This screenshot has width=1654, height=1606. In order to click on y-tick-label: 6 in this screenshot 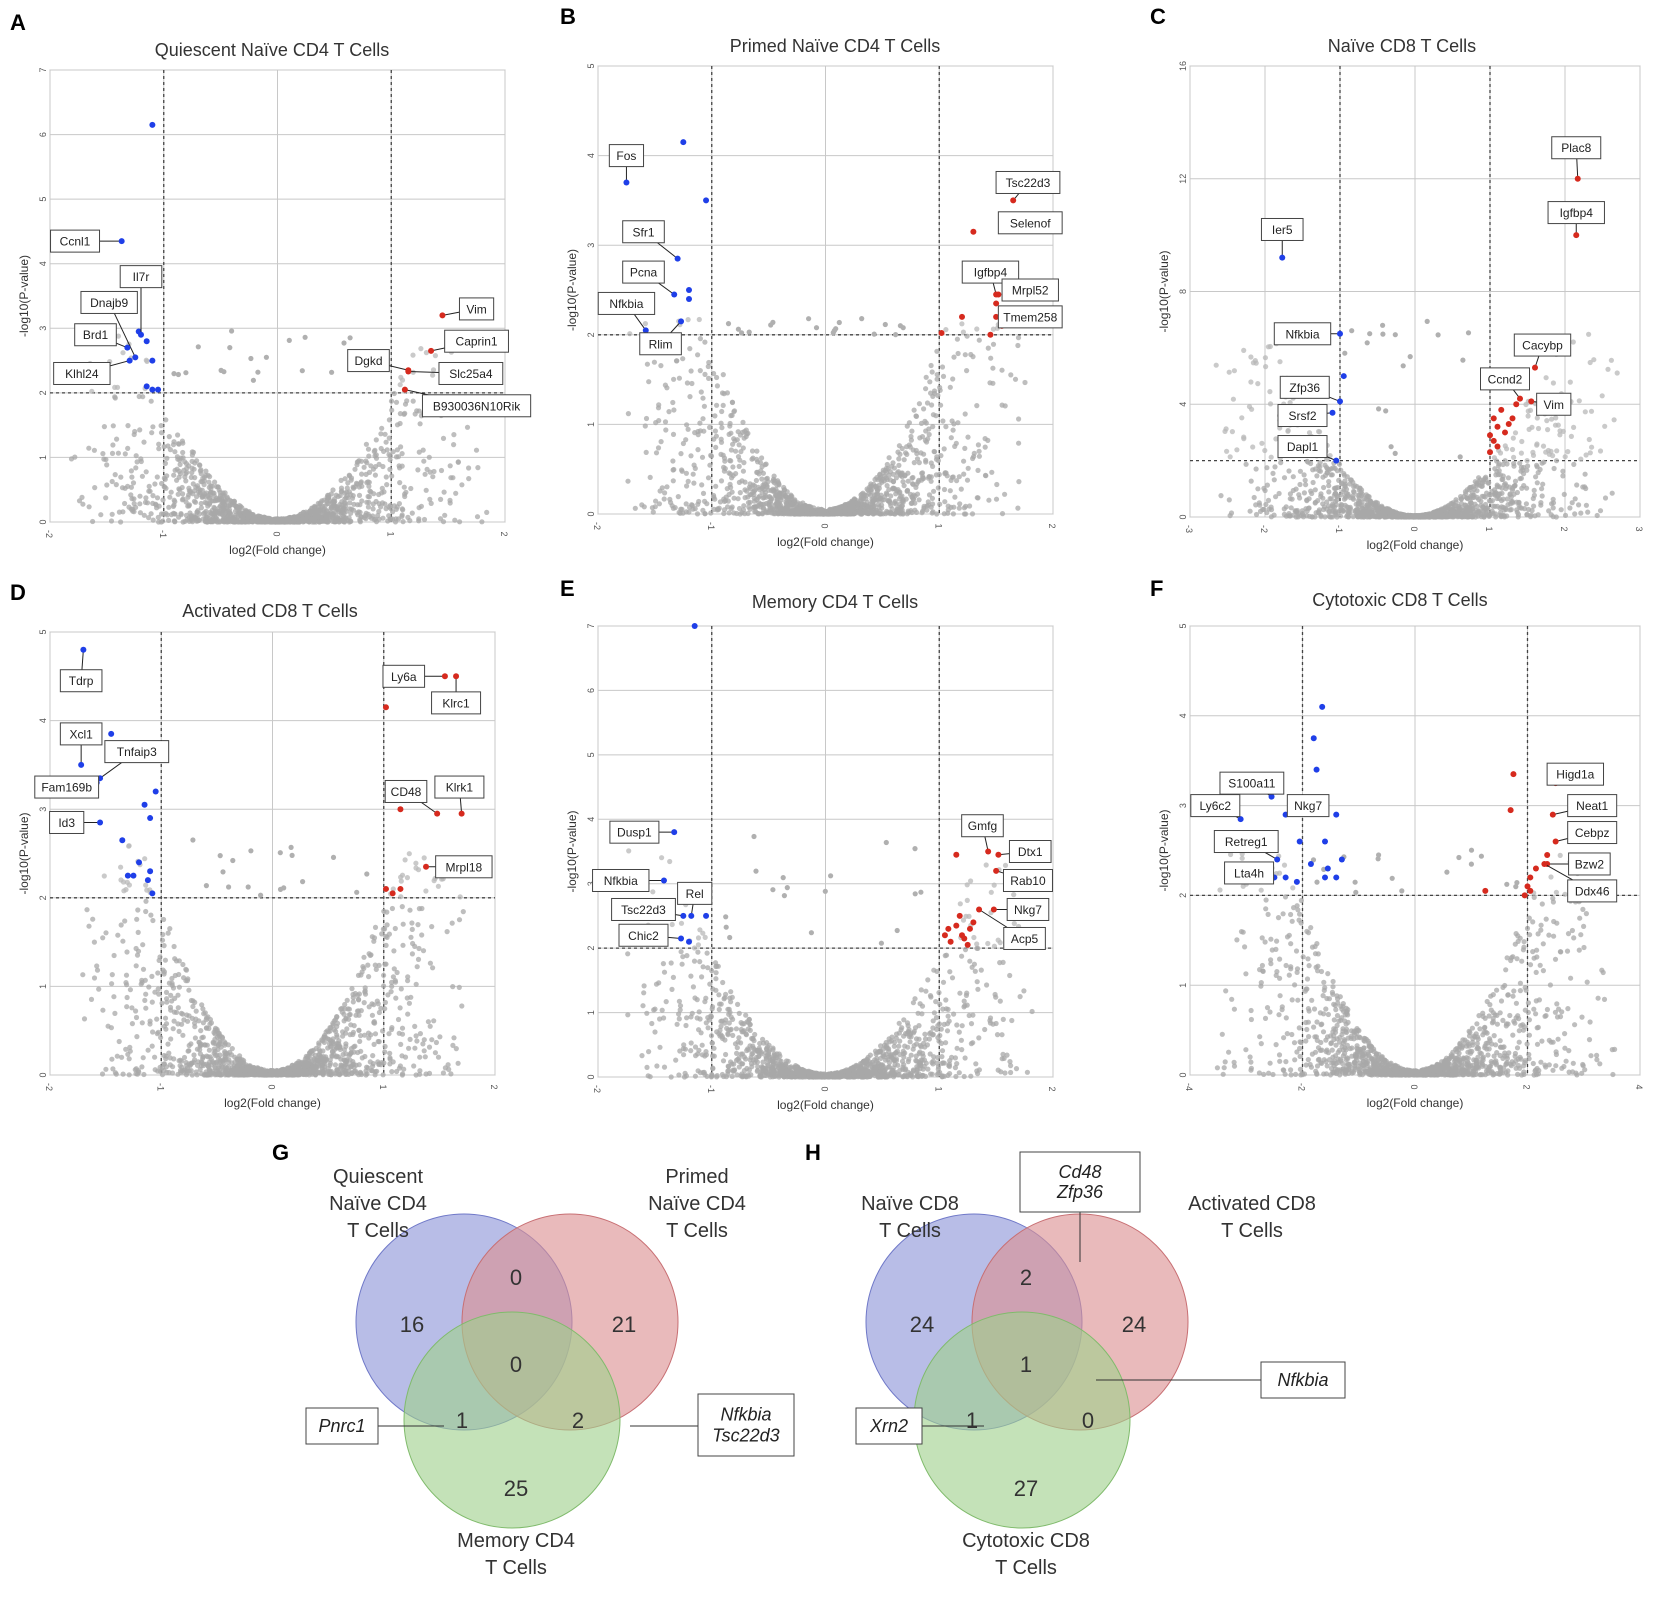, I will do `click(43, 134)`.